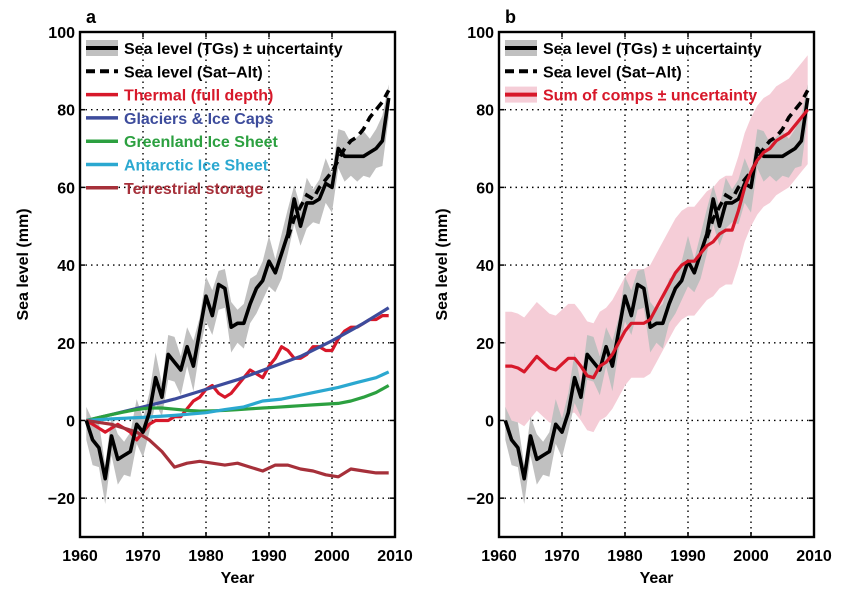  Describe the element at coordinates (91, 17) in the screenshot. I see `panel-label: a` at that location.